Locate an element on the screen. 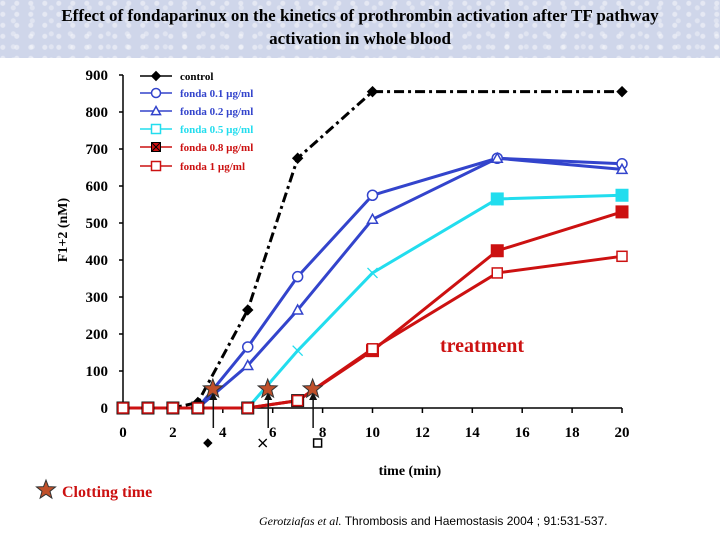  y-tick-label-0: 0 is located at coordinates (105, 409).